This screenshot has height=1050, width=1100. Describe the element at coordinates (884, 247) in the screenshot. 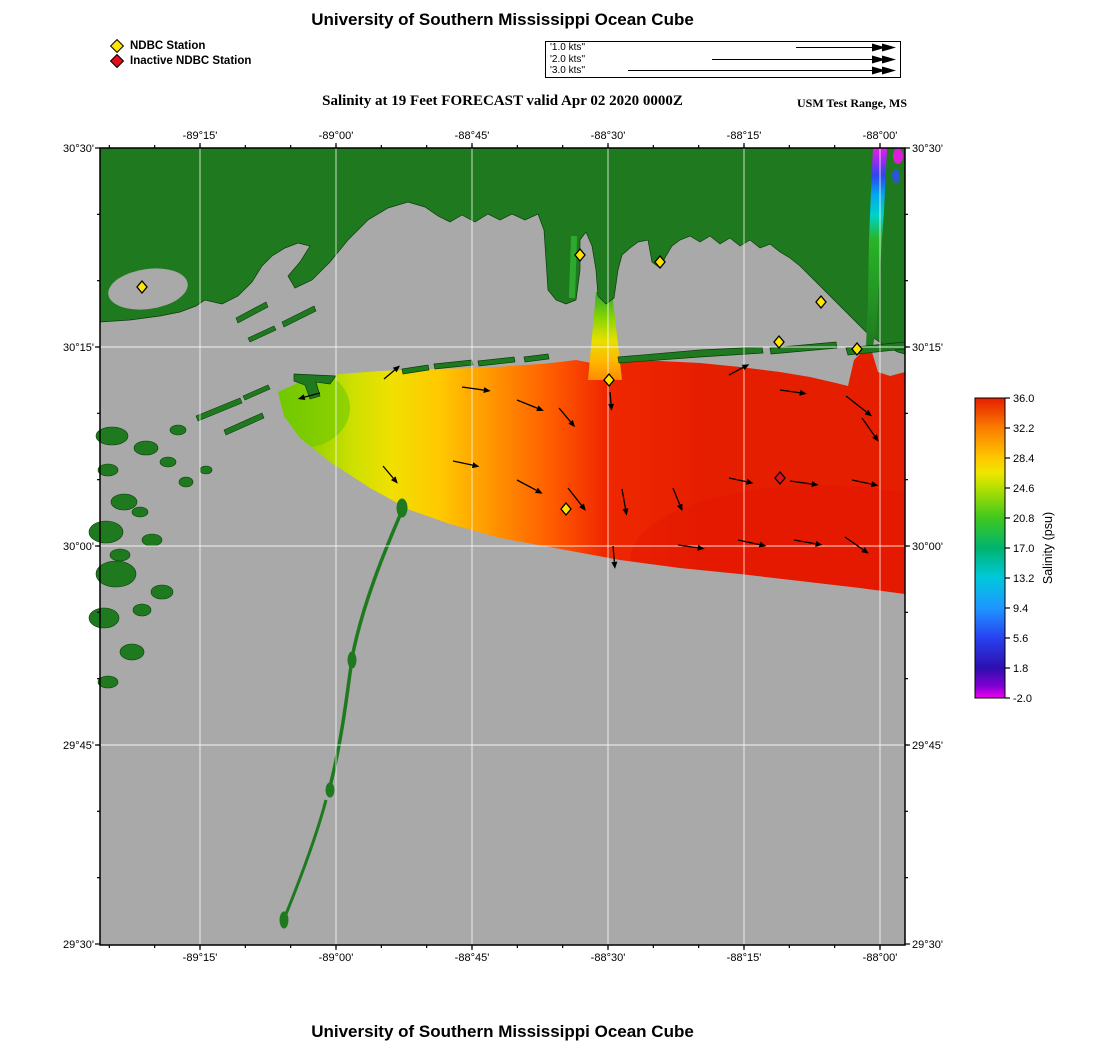

I see `mobile-bay-plume` at that location.